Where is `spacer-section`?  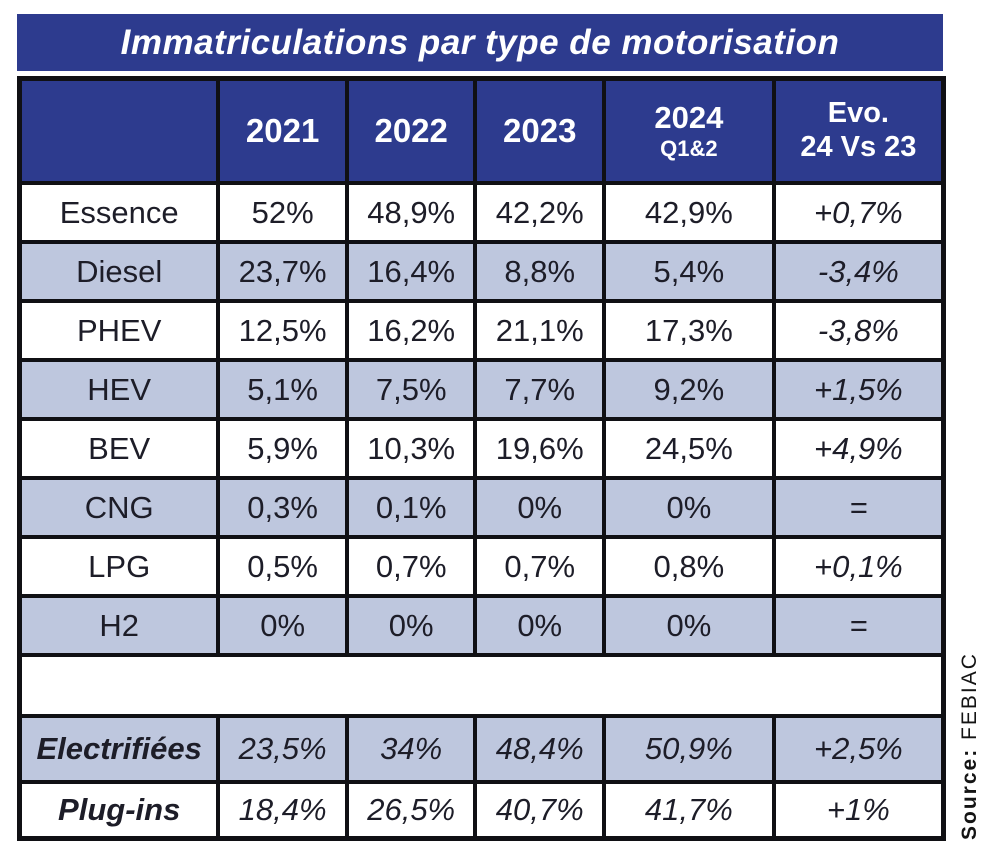
spacer-section is located at coordinates (481, 685).